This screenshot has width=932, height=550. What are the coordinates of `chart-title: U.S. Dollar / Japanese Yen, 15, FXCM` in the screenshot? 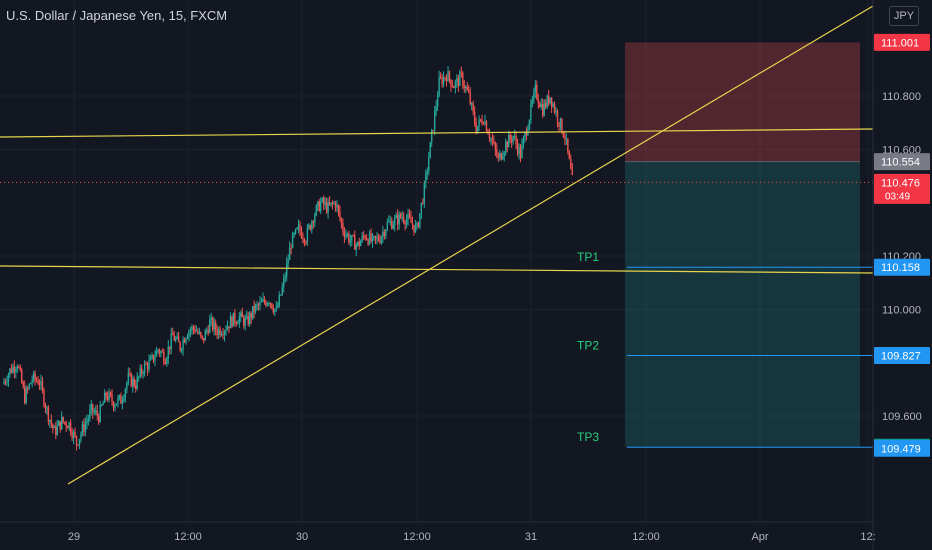 It's located at (117, 15).